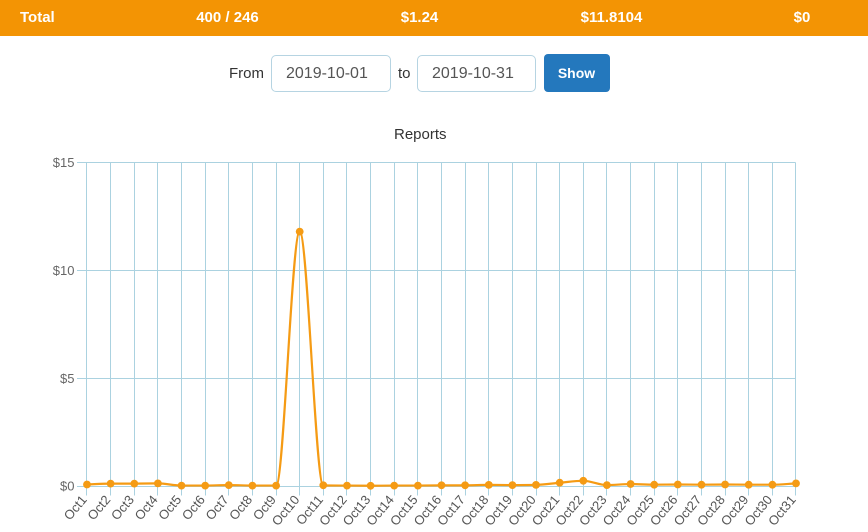 This screenshot has width=868, height=532. What do you see at coordinates (64, 270) in the screenshot?
I see `svg-text: $10` at bounding box center [64, 270].